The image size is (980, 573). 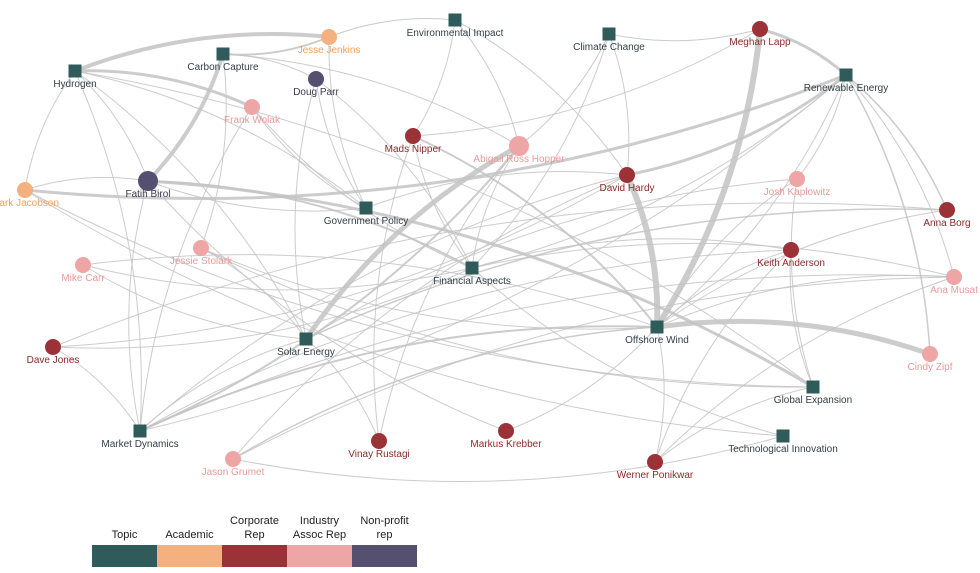 What do you see at coordinates (846, 88) in the screenshot?
I see `node-label: Renewable Energy` at bounding box center [846, 88].